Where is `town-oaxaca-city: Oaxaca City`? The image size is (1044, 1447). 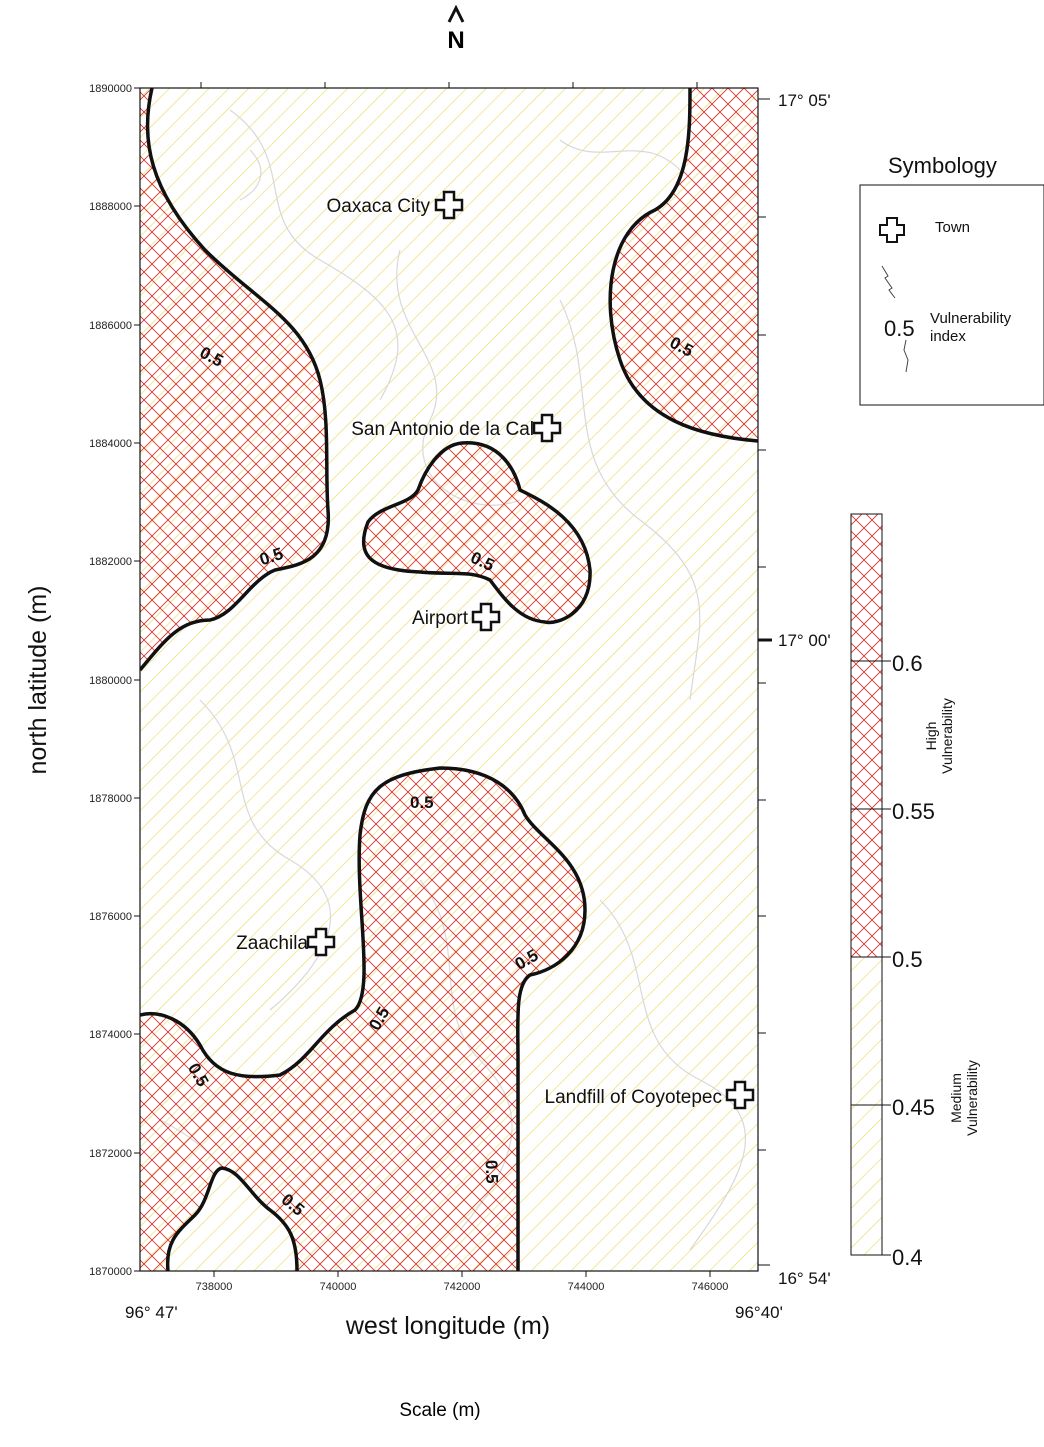 town-oaxaca-city: Oaxaca City is located at coordinates (395, 205).